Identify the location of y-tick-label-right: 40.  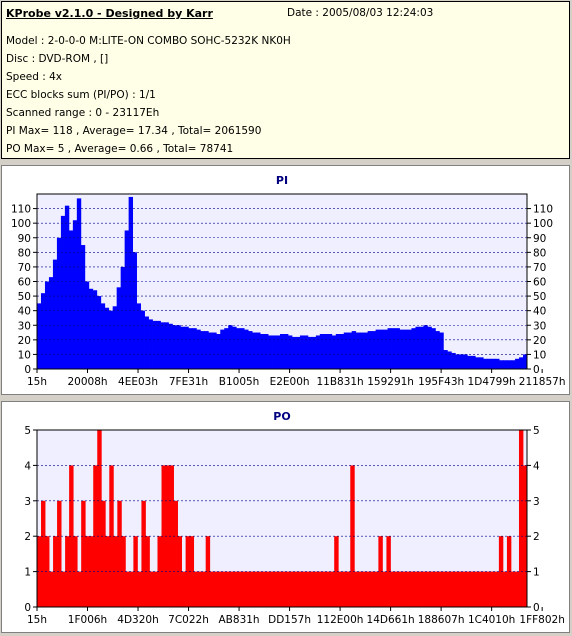
(539, 312).